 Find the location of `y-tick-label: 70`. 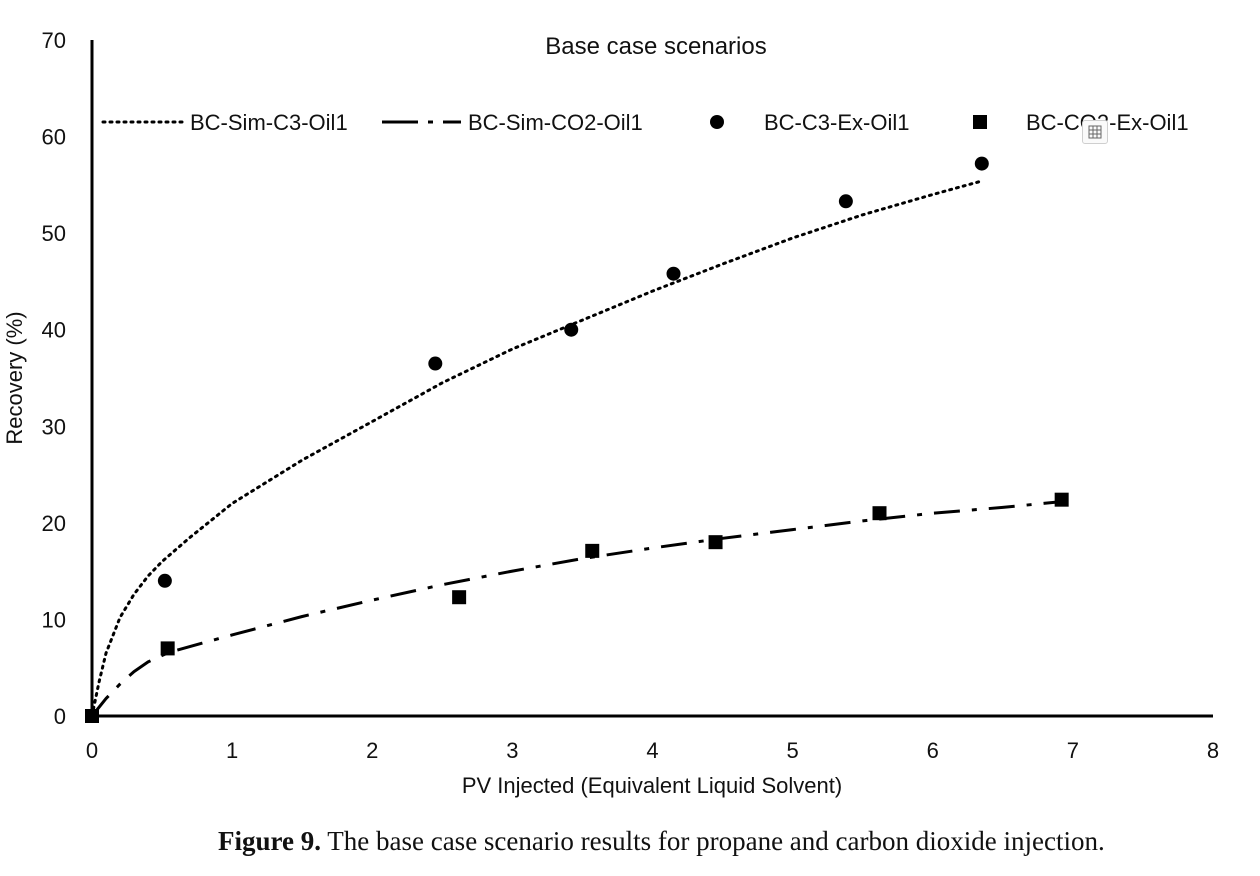

y-tick-label: 70 is located at coordinates (54, 40).